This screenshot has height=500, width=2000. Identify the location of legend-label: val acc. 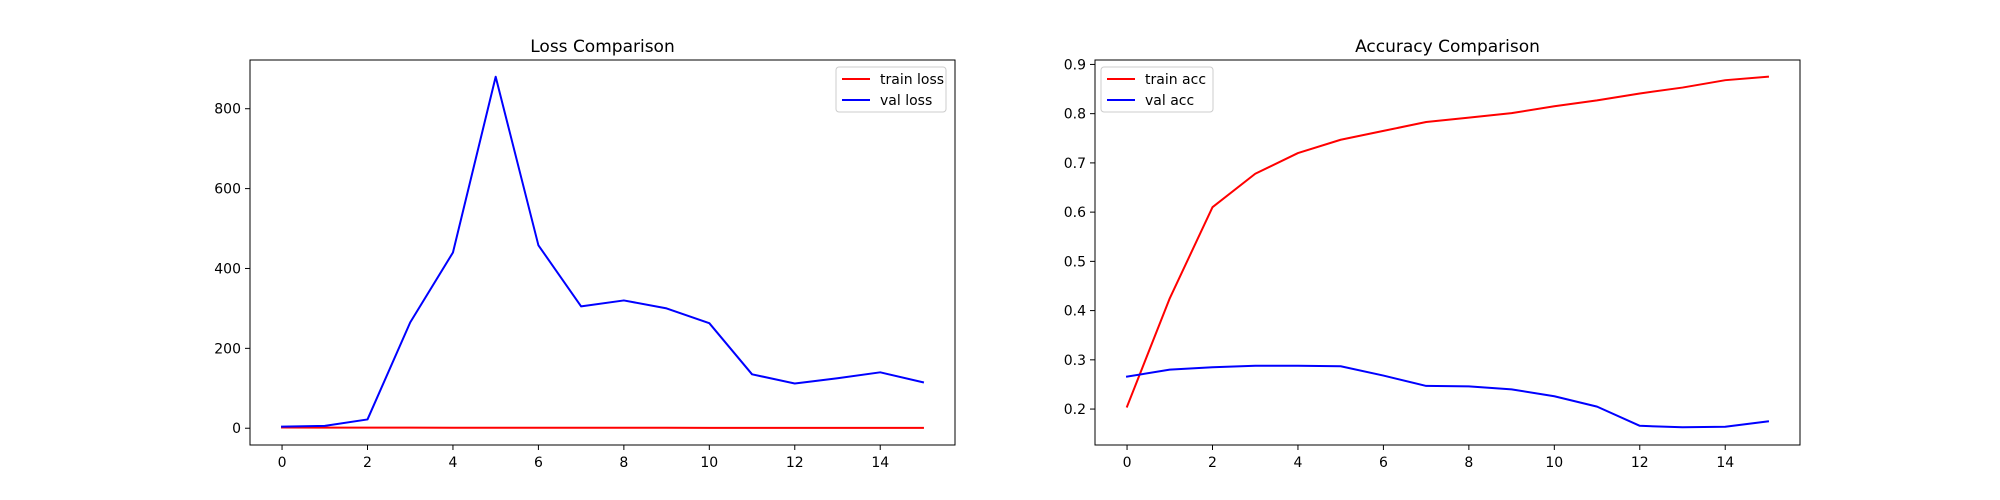
(1169, 101).